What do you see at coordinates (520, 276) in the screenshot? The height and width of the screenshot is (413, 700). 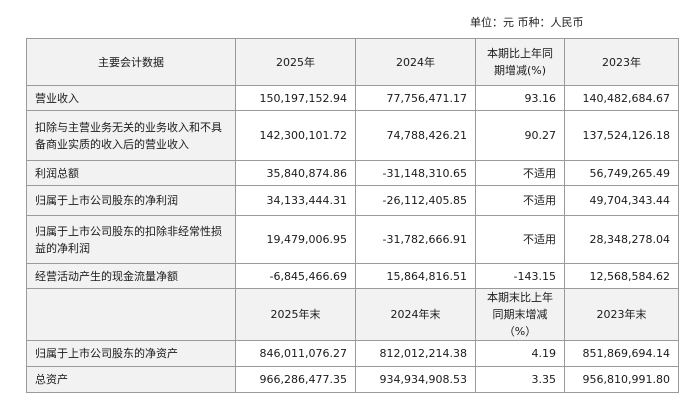 I see `value-cell: -143.15` at bounding box center [520, 276].